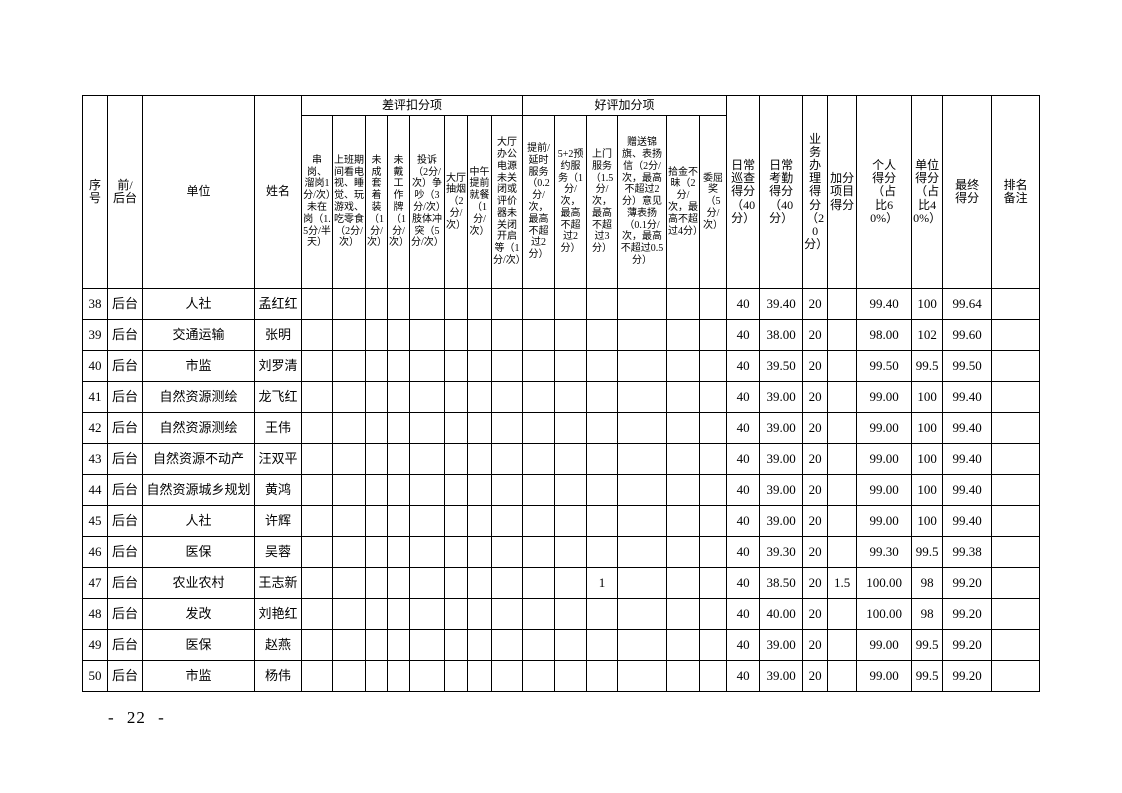 Image resolution: width=1122 pixels, height=793 pixels. Describe the element at coordinates (781, 428) in the screenshot. I see `attendance-score: 39.00` at that location.